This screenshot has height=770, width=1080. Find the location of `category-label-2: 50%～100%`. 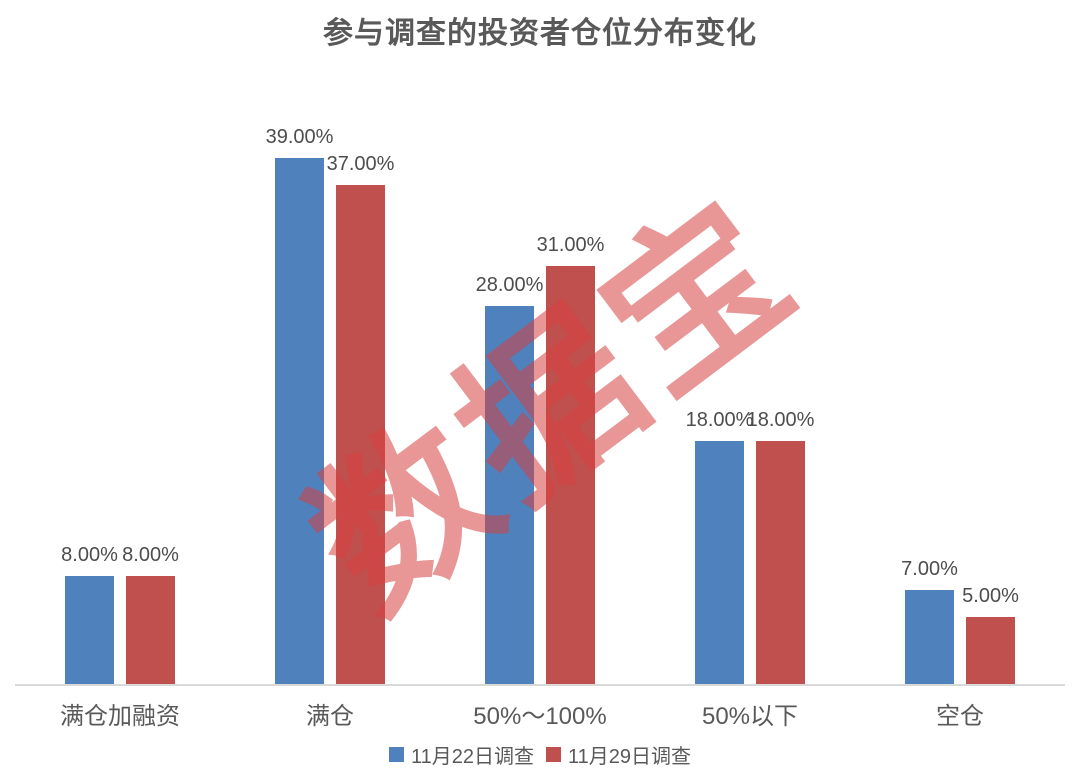

category-label-2: 50%～100% is located at coordinates (540, 716).